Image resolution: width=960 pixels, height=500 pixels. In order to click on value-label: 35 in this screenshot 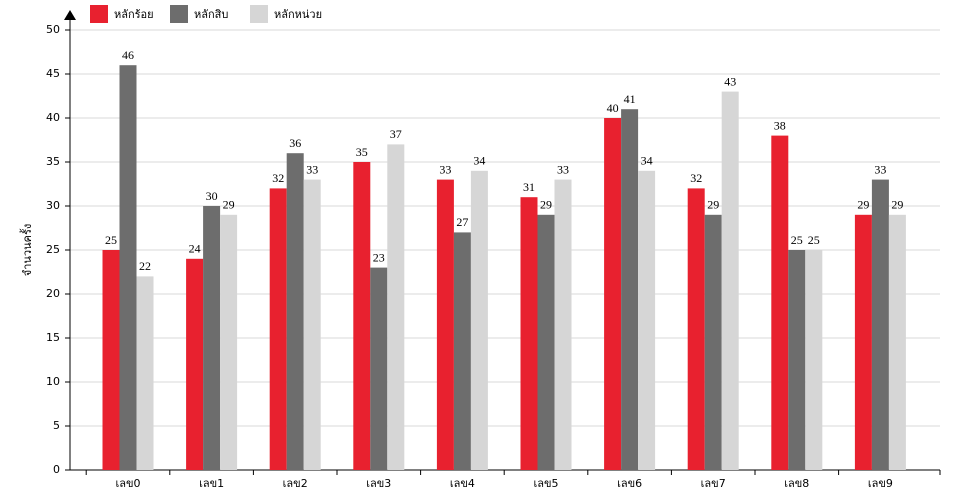, I will do `click(362, 152)`.